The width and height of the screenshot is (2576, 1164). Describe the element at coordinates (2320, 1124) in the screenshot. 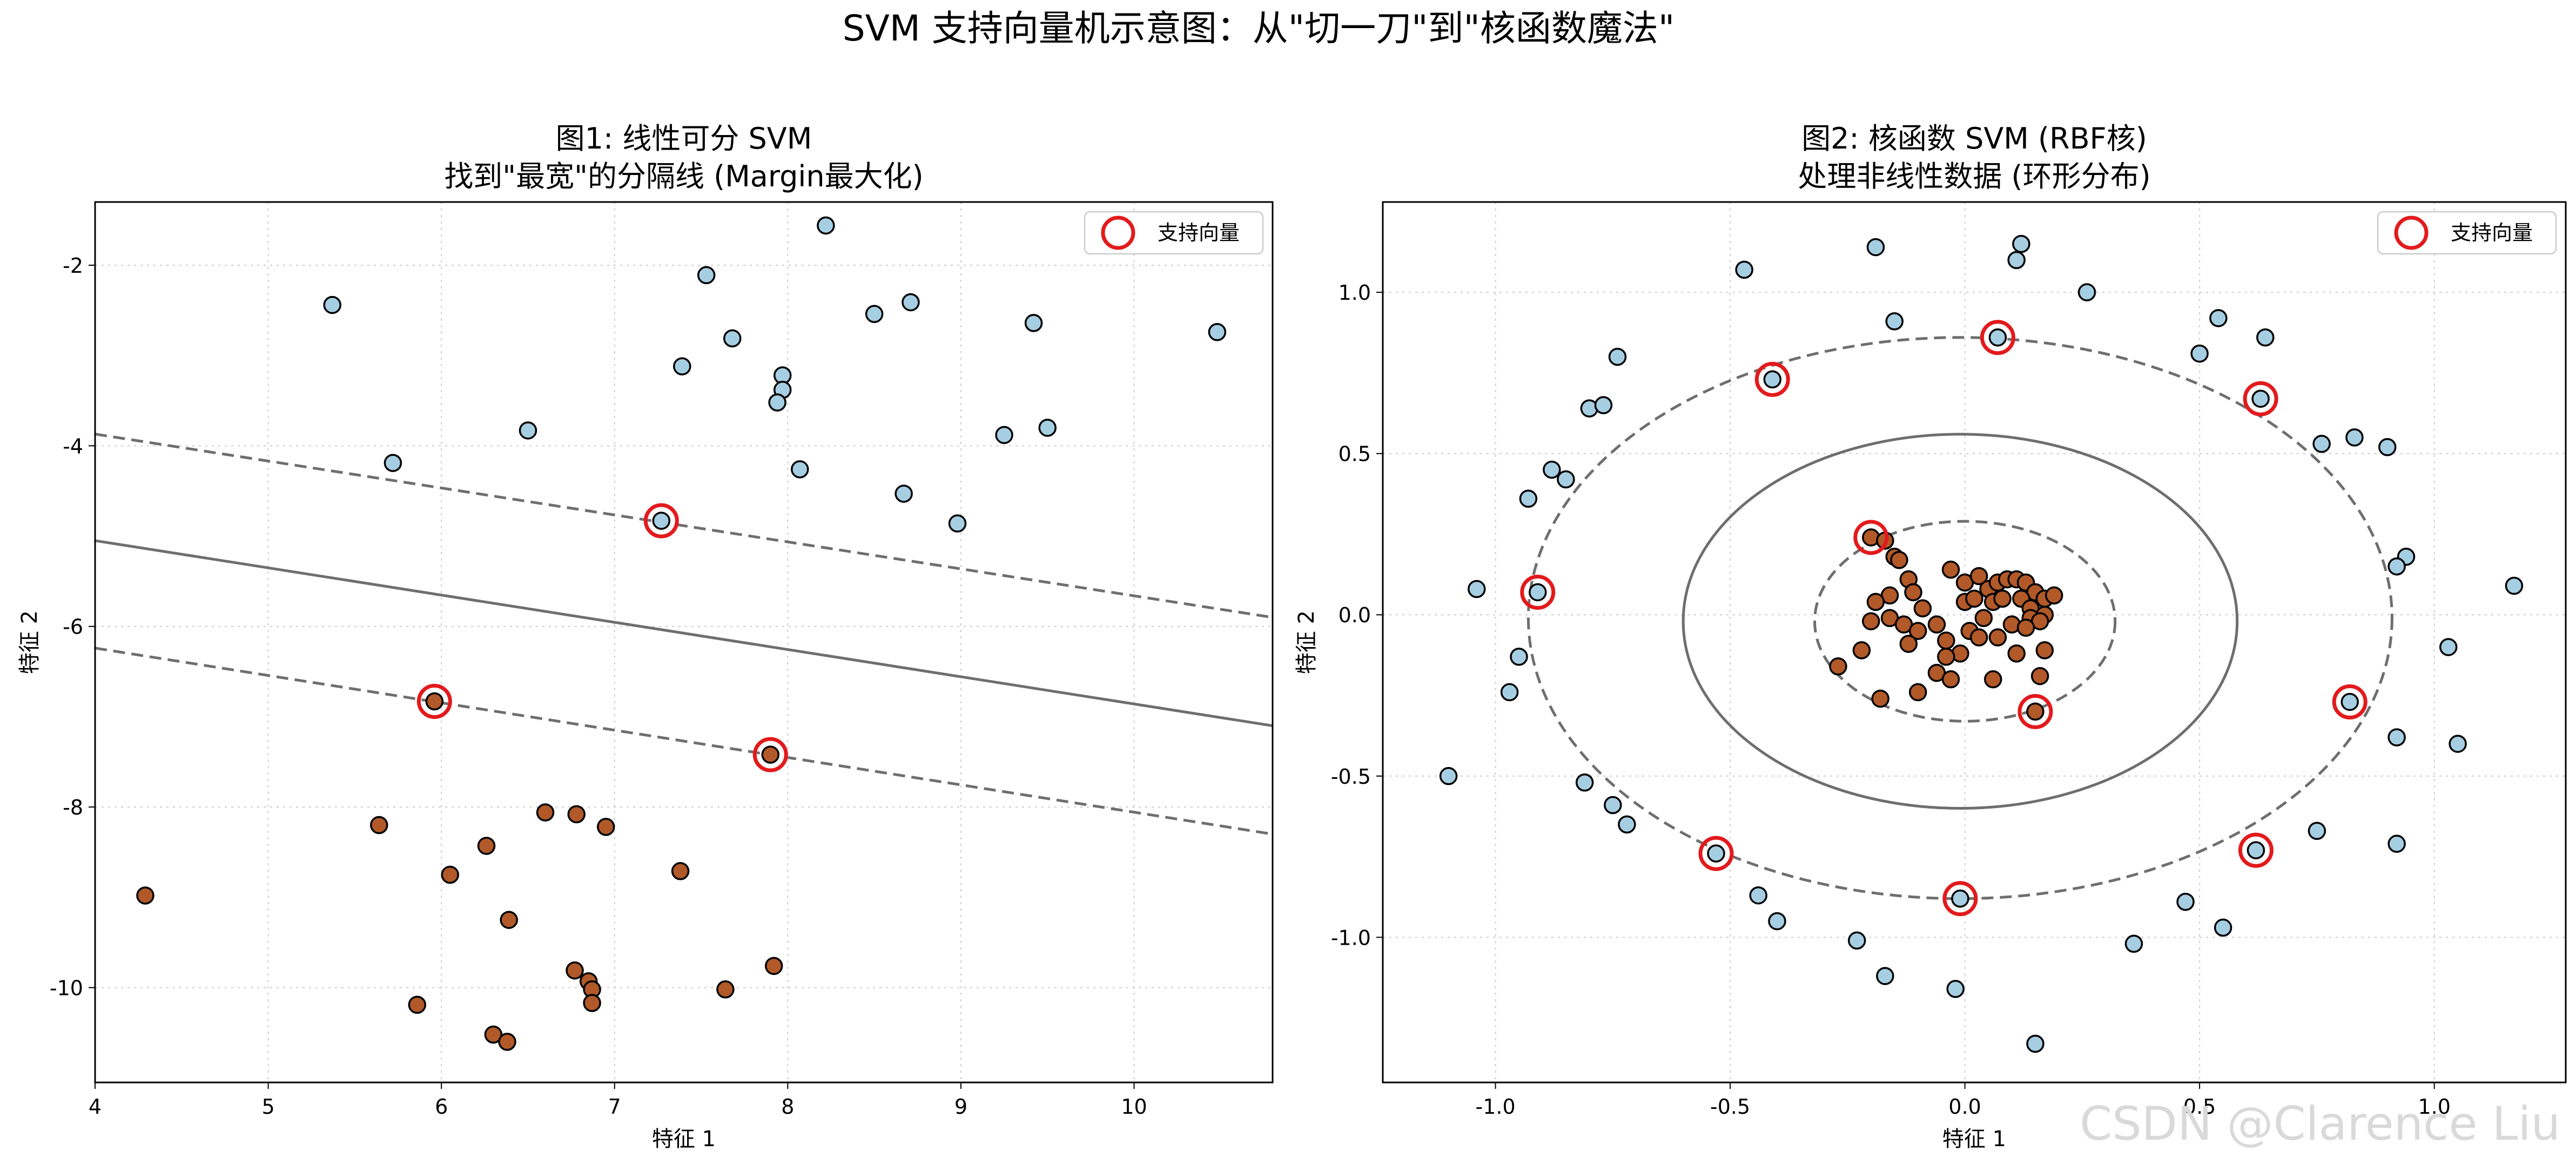

I see `watermark: CSDN @Clarence Liu` at that location.